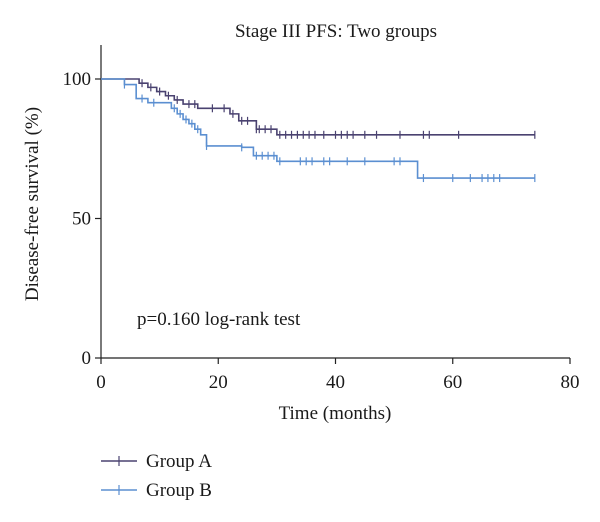 The image size is (600, 522). I want to click on legend-item-group-a: Group A, so click(156, 461).